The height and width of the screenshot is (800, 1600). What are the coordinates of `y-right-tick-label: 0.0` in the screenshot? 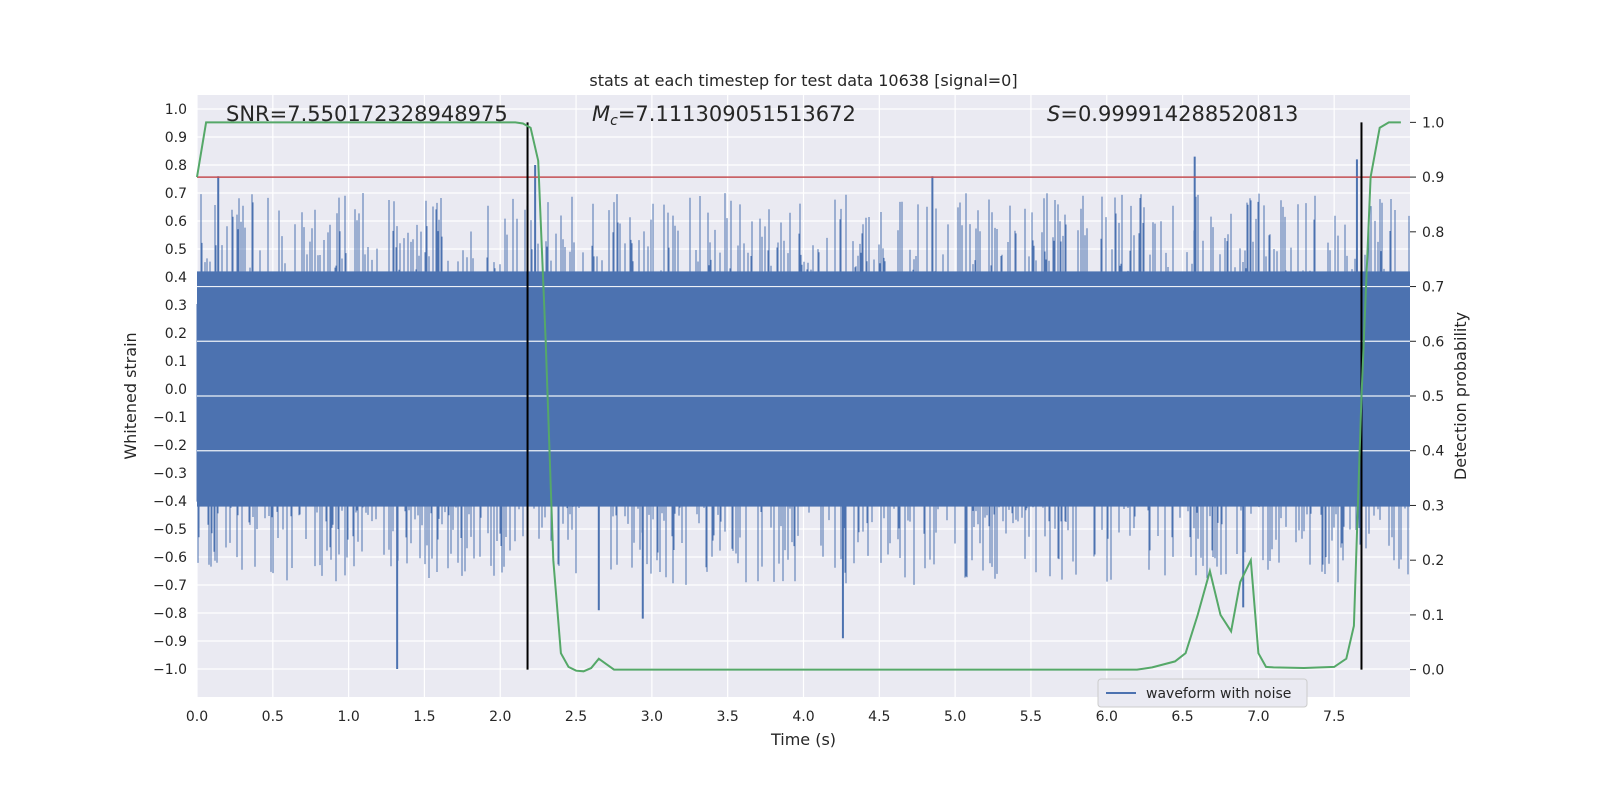 It's located at (1433, 671).